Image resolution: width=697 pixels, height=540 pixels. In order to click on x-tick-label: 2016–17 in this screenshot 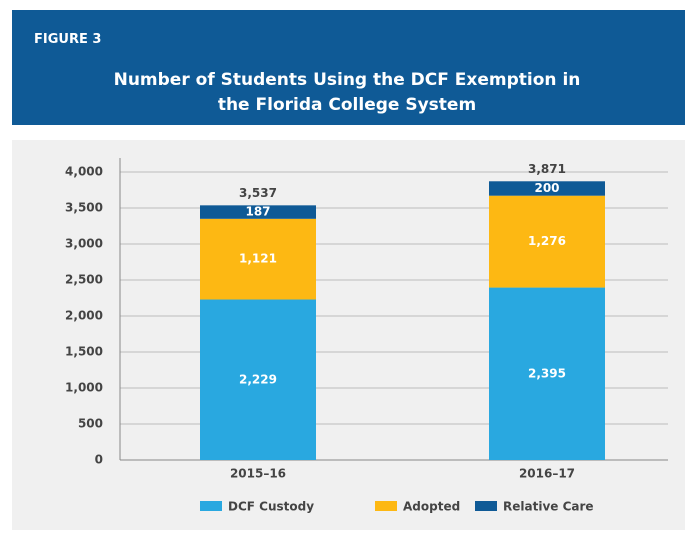, I will do `click(547, 474)`.